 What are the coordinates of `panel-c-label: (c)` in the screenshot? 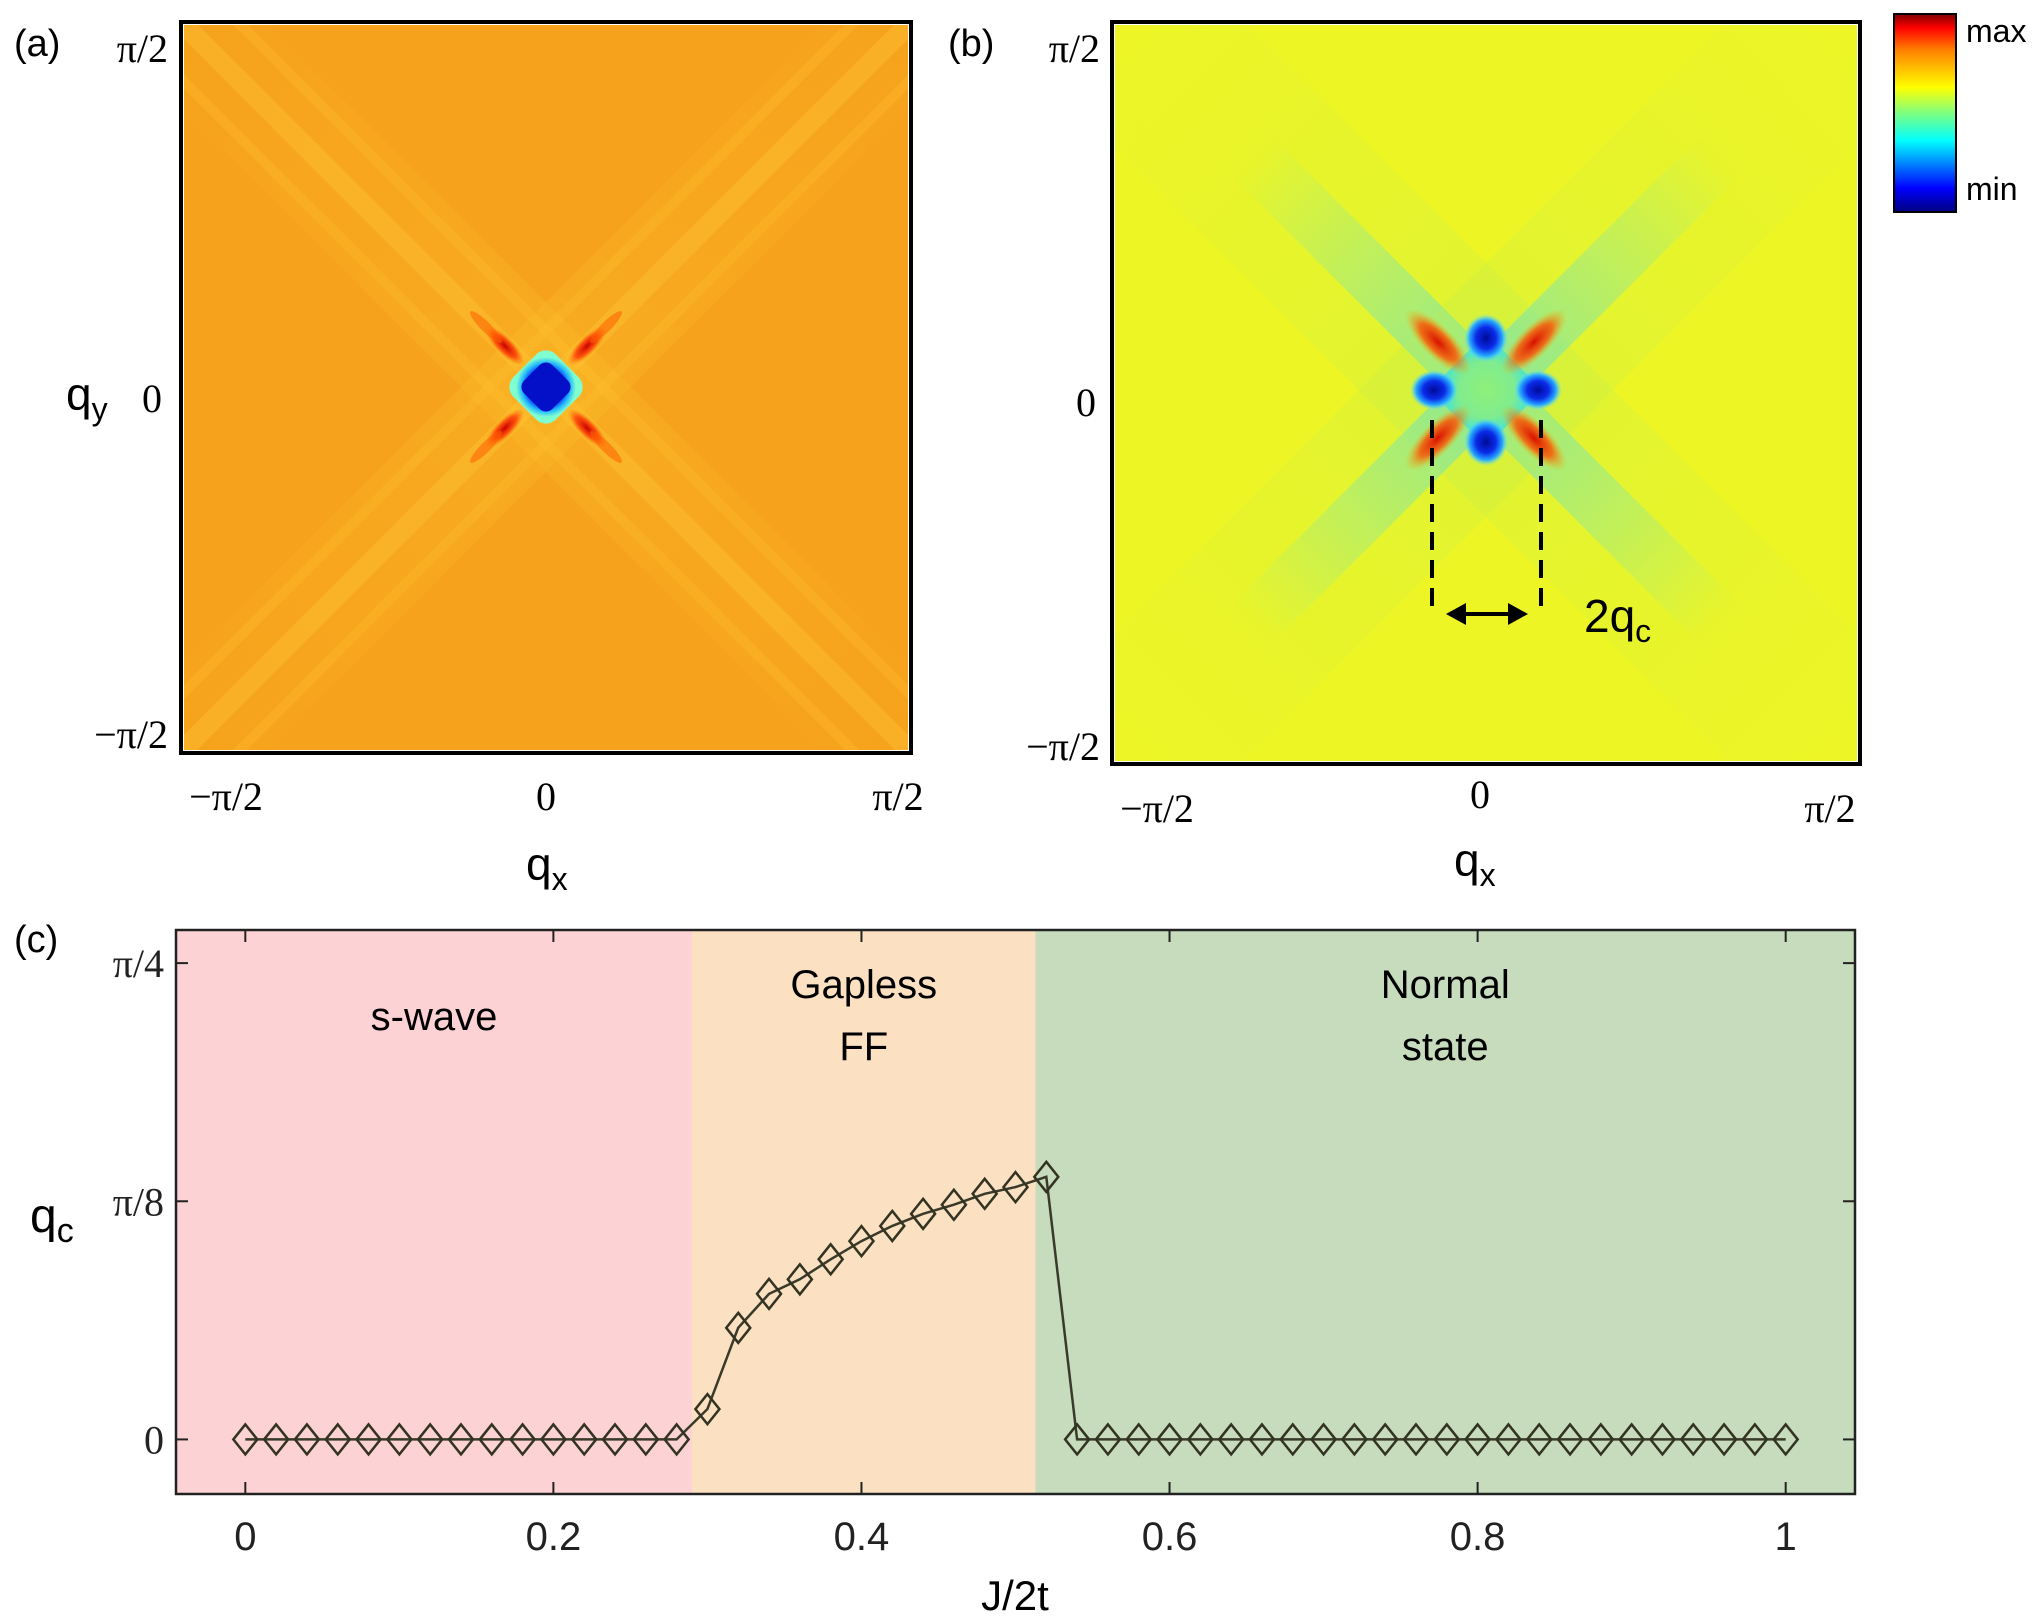 It's located at (36, 940).